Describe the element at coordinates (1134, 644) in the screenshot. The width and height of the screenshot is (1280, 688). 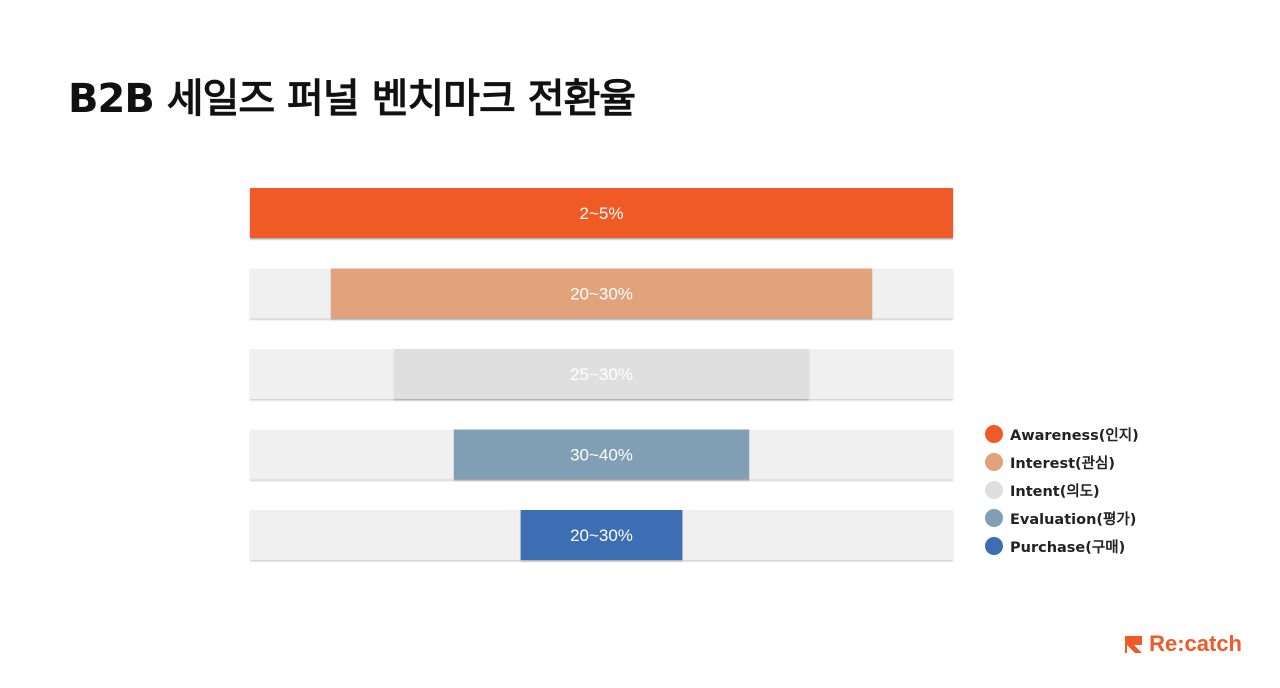
I see `brand-mark-icon` at that location.